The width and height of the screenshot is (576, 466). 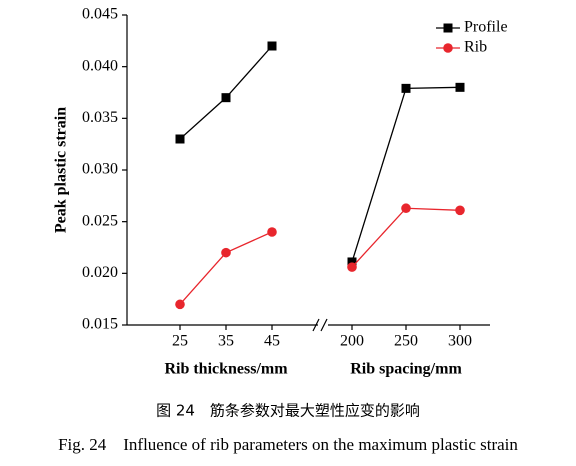 What do you see at coordinates (406, 341) in the screenshot?
I see `x-tick-label: 250` at bounding box center [406, 341].